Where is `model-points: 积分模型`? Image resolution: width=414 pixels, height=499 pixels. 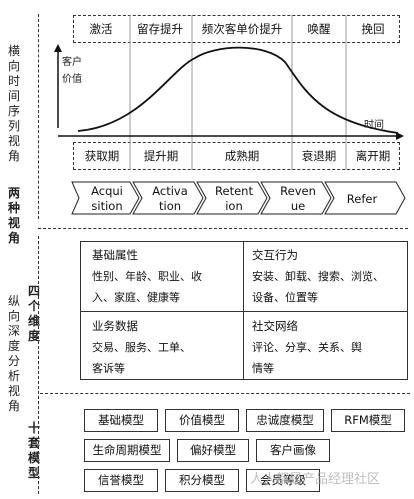
model-points: 积分模型 is located at coordinates (202, 480).